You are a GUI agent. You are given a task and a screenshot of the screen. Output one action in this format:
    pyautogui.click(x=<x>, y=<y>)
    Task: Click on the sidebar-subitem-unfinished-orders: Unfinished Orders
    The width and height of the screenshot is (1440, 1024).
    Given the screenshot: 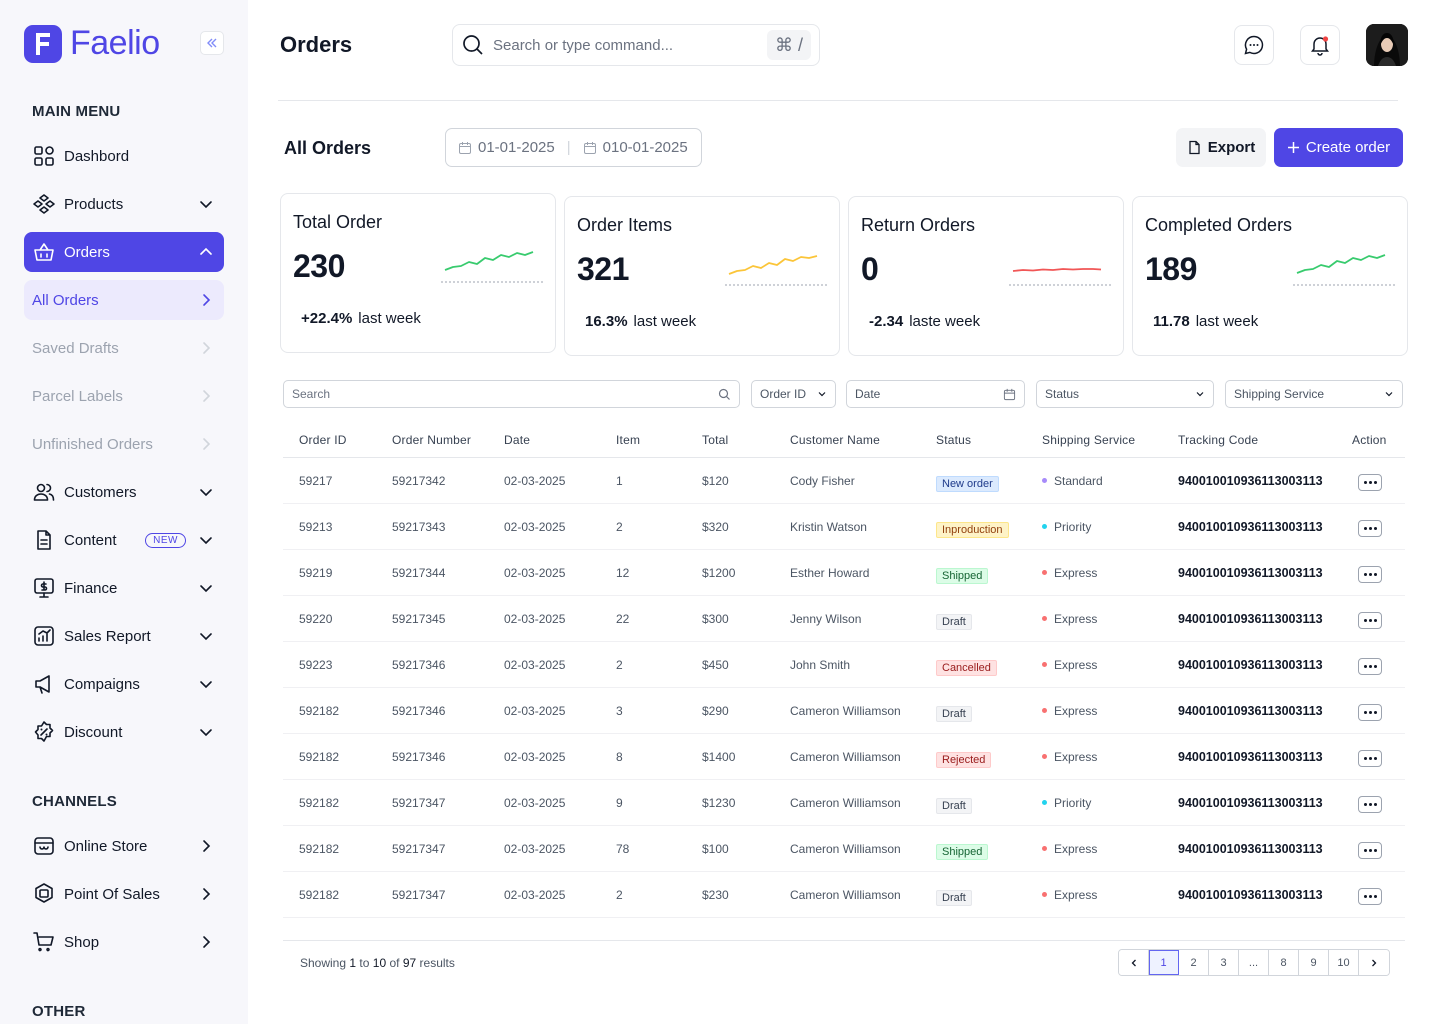 What is the action you would take?
    pyautogui.click(x=124, y=444)
    